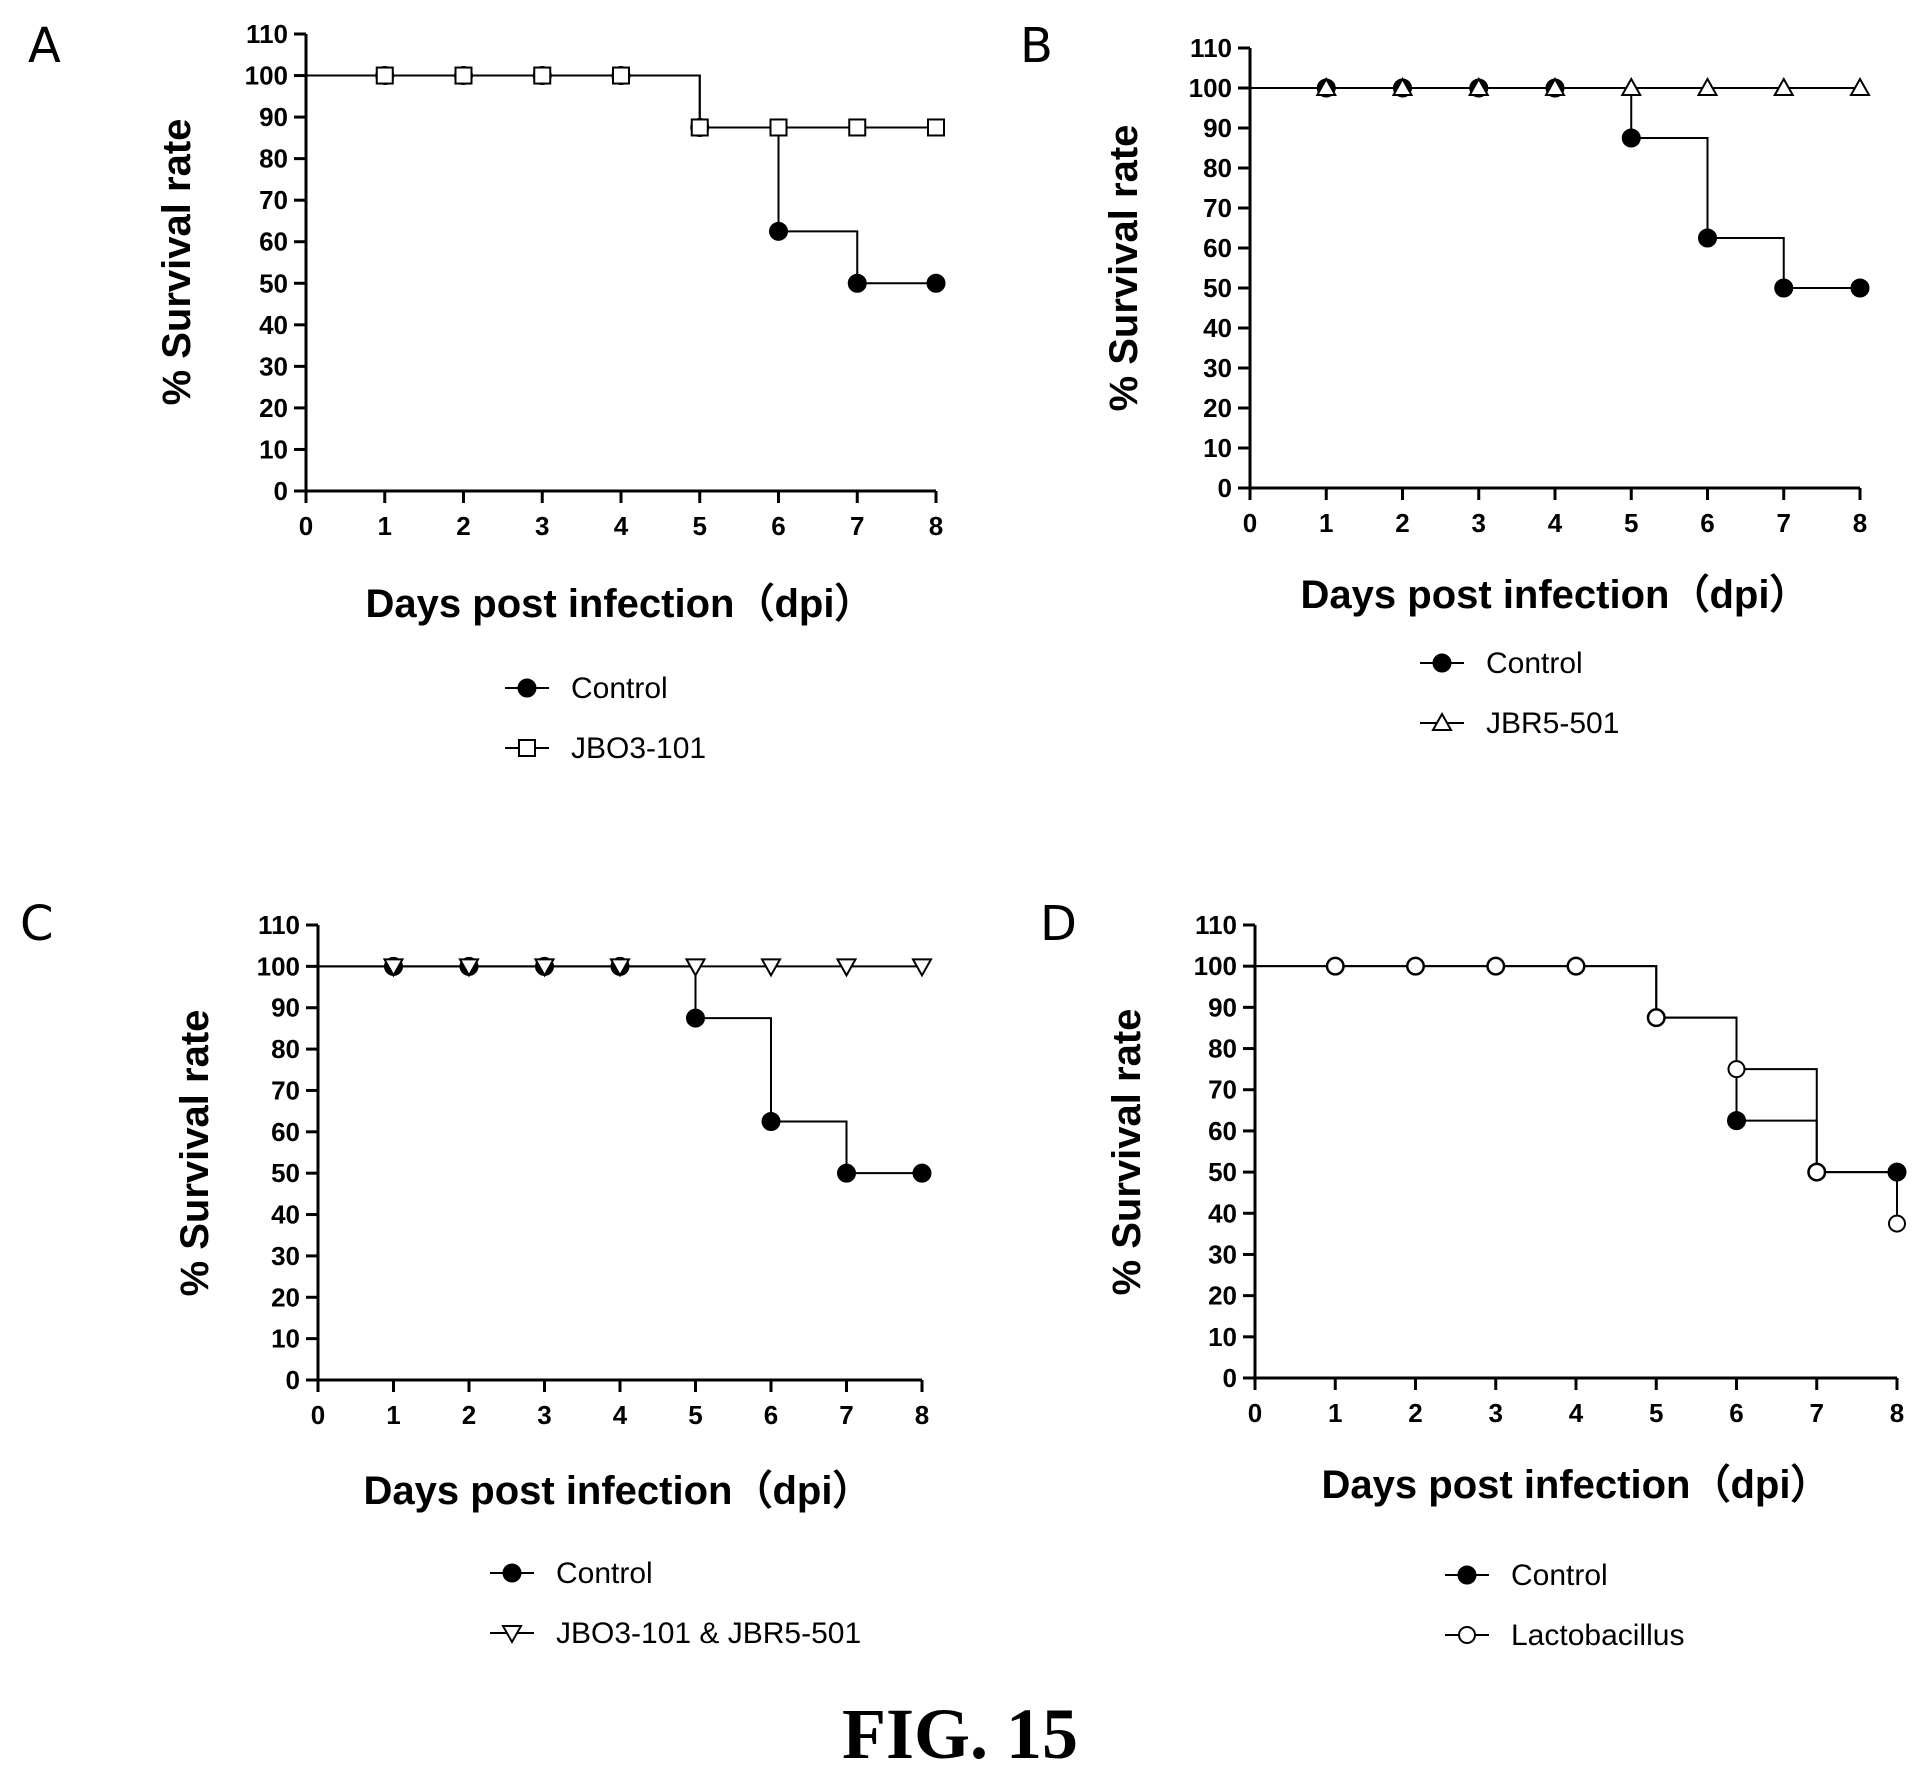 The height and width of the screenshot is (1788, 1920). What do you see at coordinates (285, 1090) in the screenshot?
I see `y-tick-label: 70` at bounding box center [285, 1090].